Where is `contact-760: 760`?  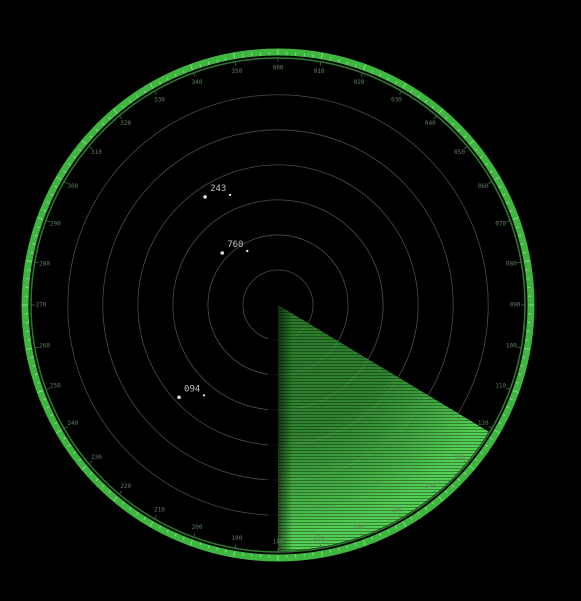
contact-760: 760 is located at coordinates (234, 247).